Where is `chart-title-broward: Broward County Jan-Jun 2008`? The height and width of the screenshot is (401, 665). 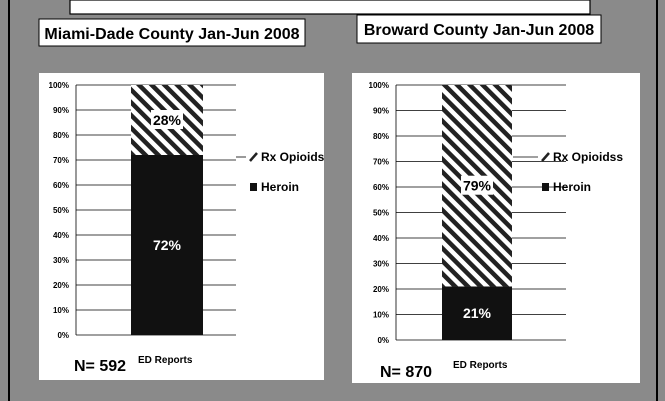 chart-title-broward: Broward County Jan-Jun 2008 is located at coordinates (479, 30).